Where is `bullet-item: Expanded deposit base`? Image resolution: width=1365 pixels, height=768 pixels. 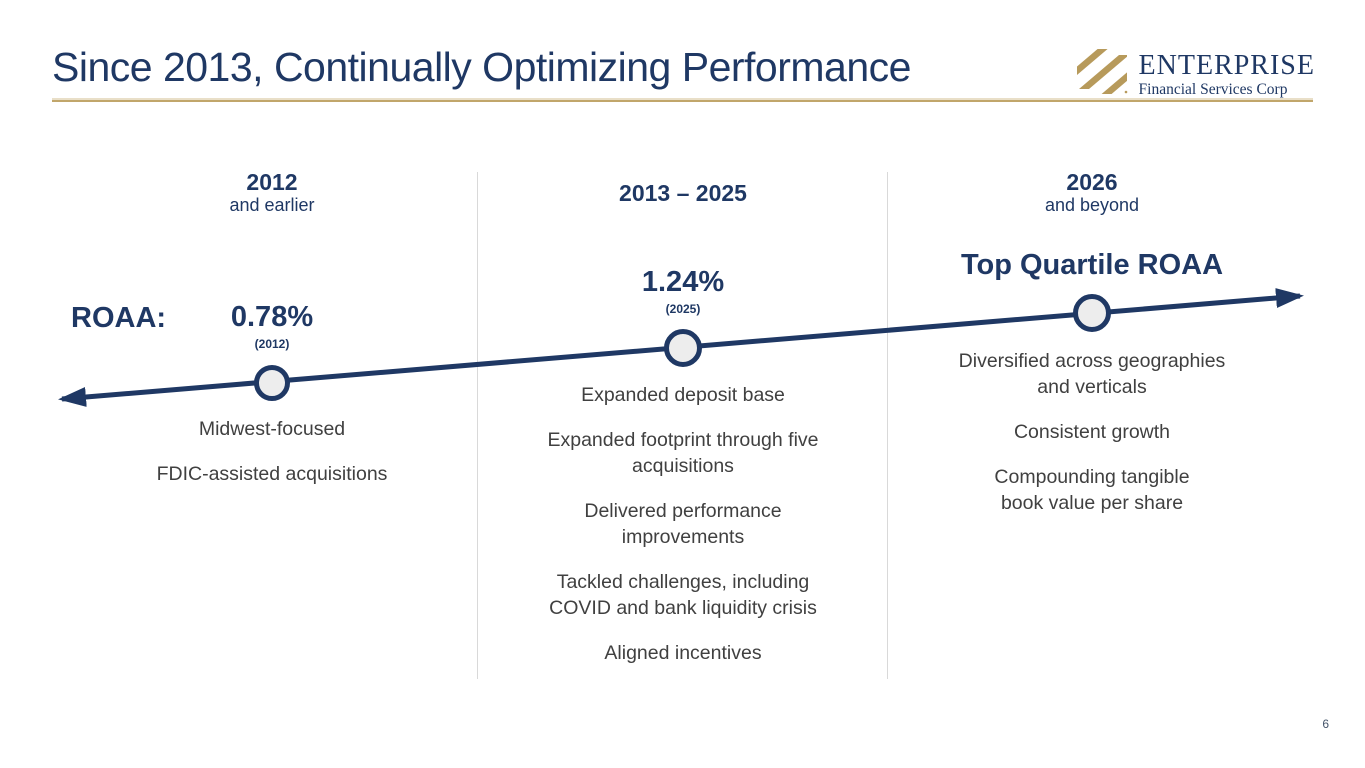
bullet-item: Expanded deposit base is located at coordinates (683, 395).